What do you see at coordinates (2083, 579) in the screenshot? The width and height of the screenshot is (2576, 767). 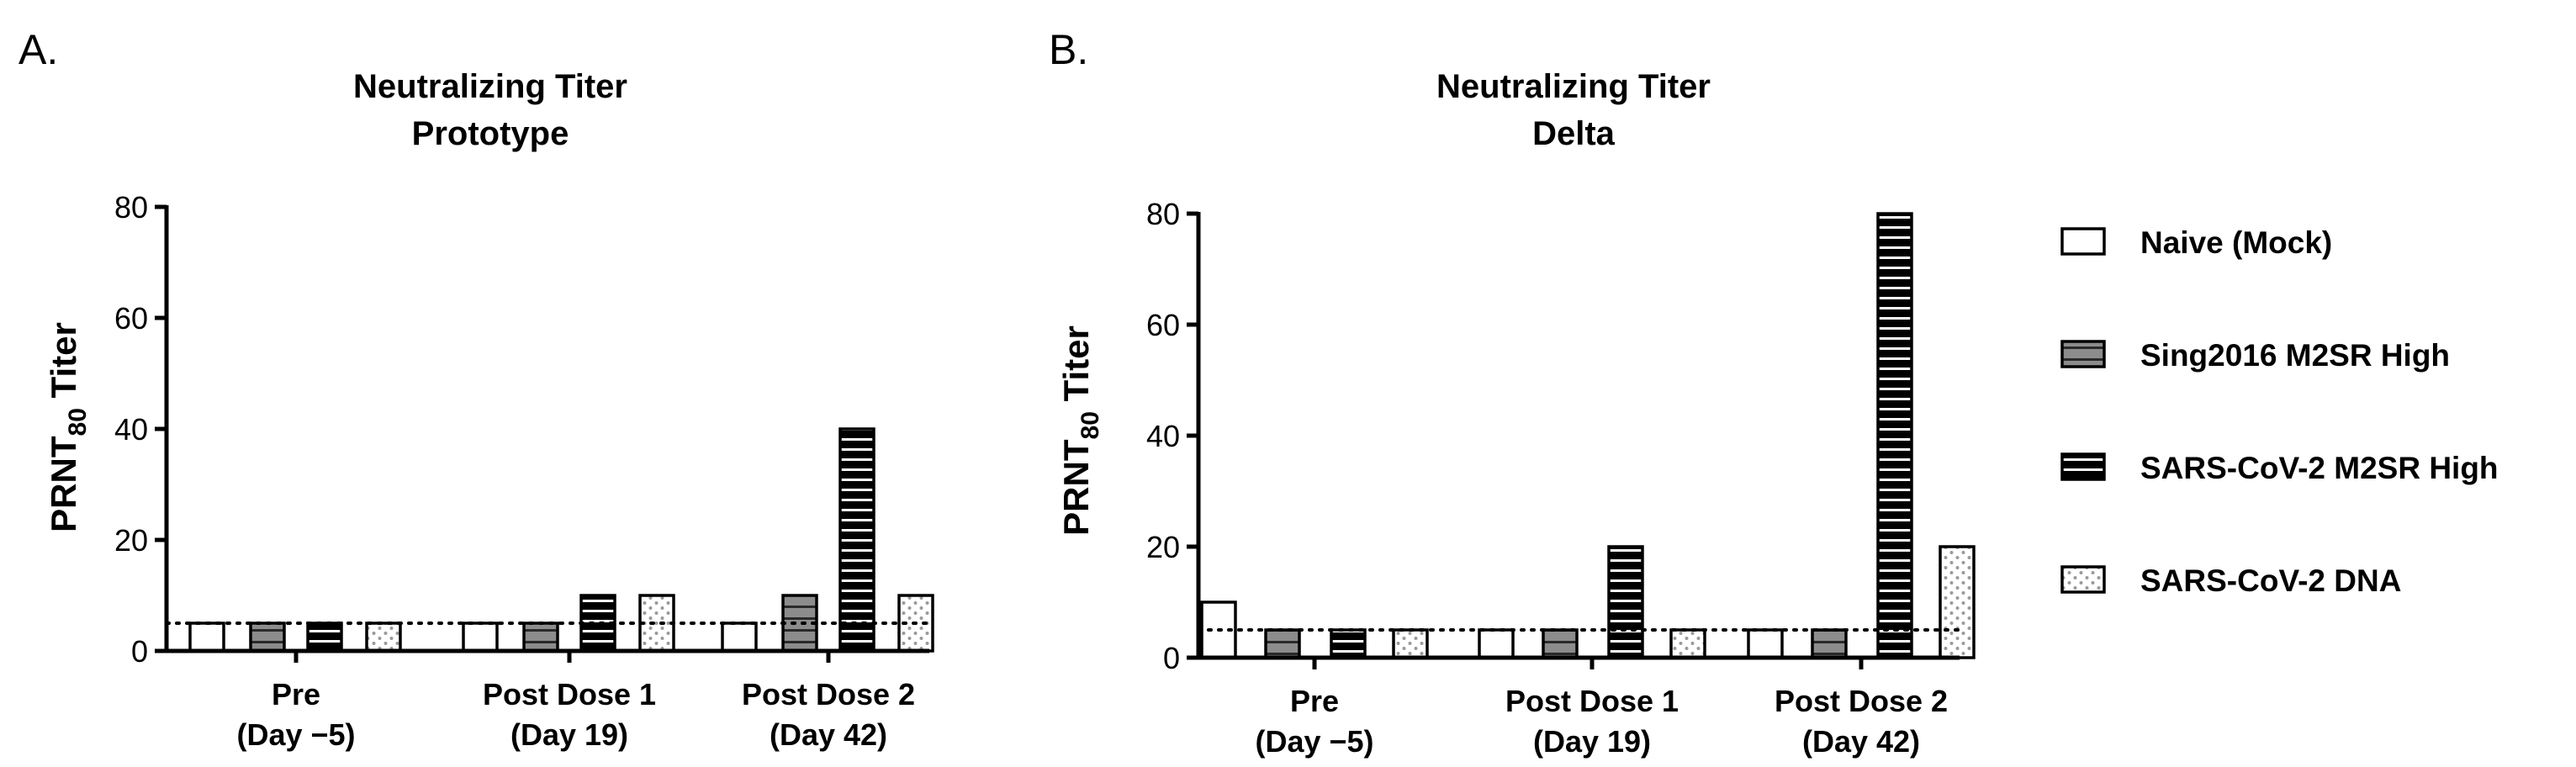 I see `legend-swatch-dots` at bounding box center [2083, 579].